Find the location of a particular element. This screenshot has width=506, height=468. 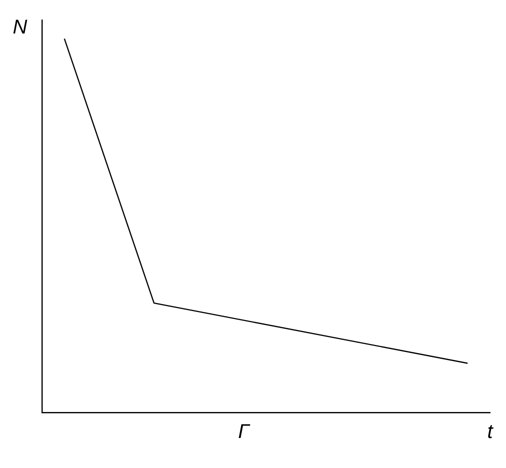

y-axis-title: N is located at coordinates (20, 27).